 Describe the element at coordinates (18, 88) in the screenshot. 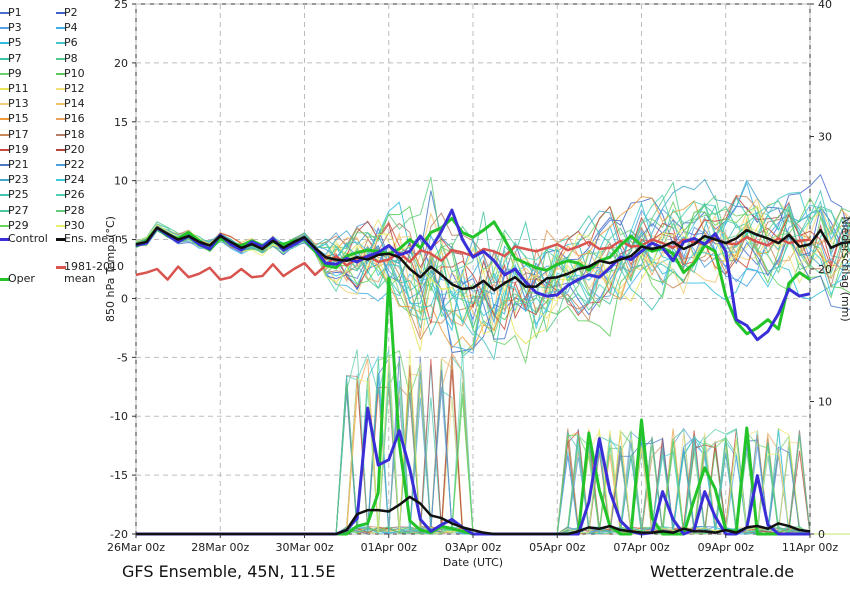

I see `legend-label: P11` at that location.